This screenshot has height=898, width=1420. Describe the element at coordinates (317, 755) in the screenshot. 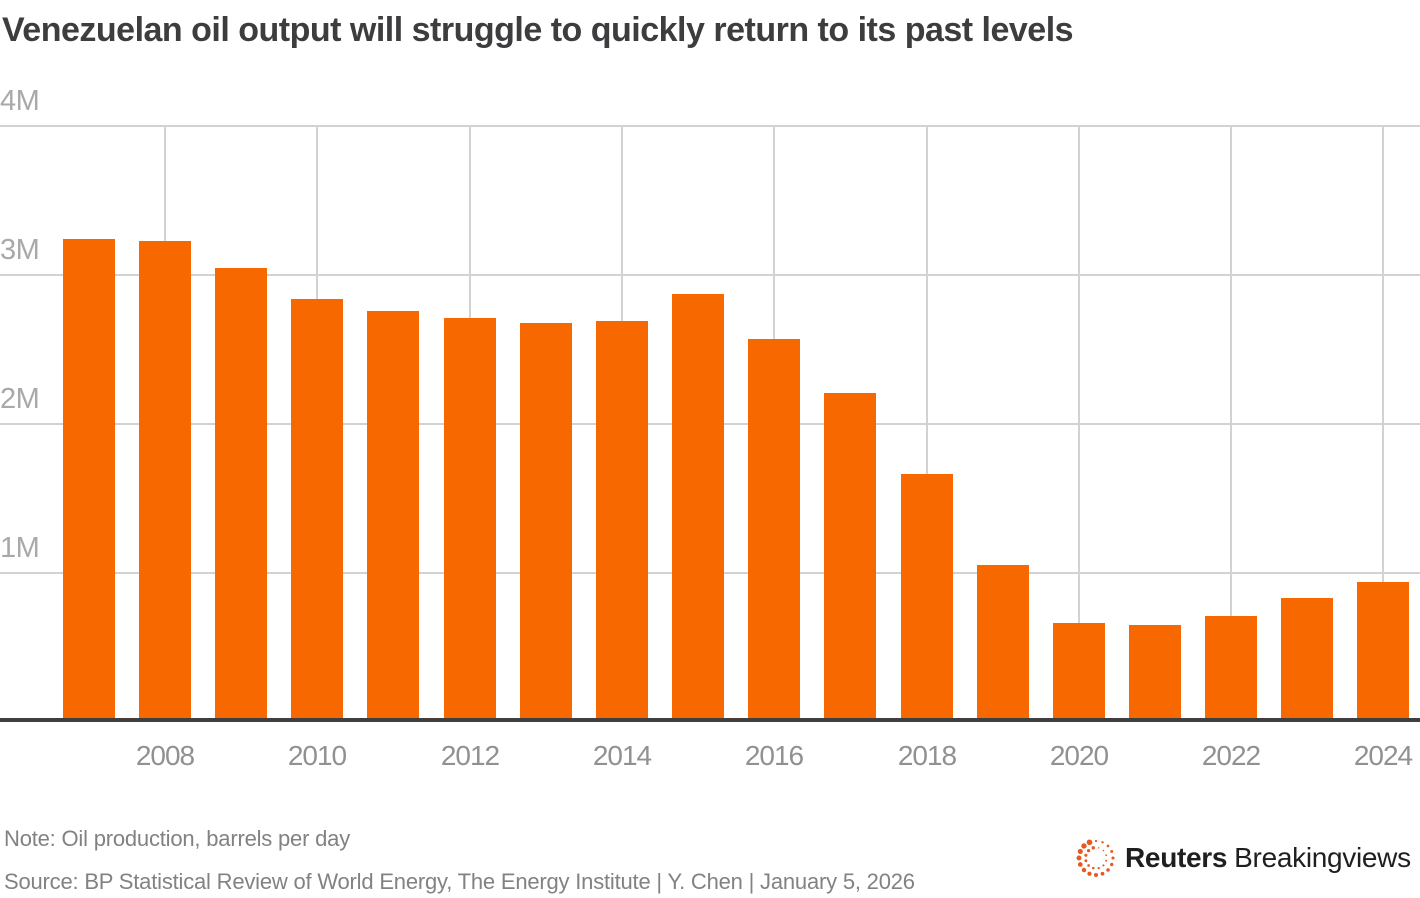

I see `x-axis-tick-label: 2010` at that location.